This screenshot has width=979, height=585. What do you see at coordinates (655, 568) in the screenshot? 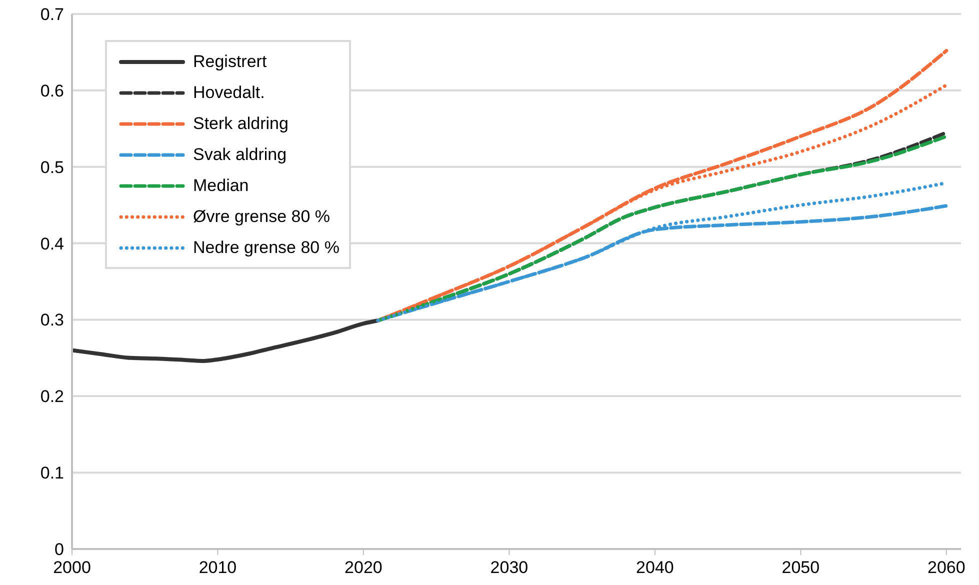
I see `x-tick-label: 2040` at bounding box center [655, 568].